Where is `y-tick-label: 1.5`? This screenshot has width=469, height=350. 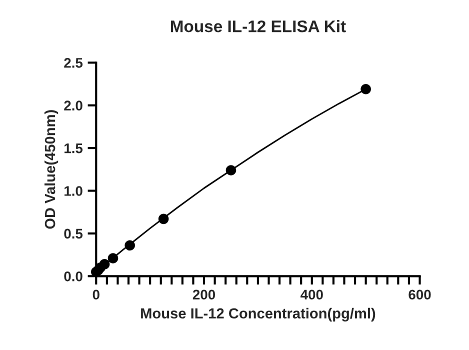 y-tick-label: 1.5 is located at coordinates (73, 149).